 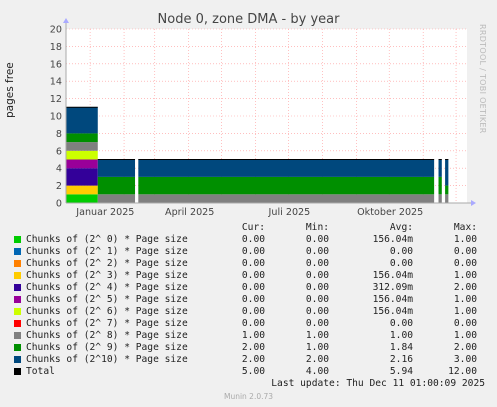 I want to click on legend-cur-value: 5.00, so click(x=253, y=371).